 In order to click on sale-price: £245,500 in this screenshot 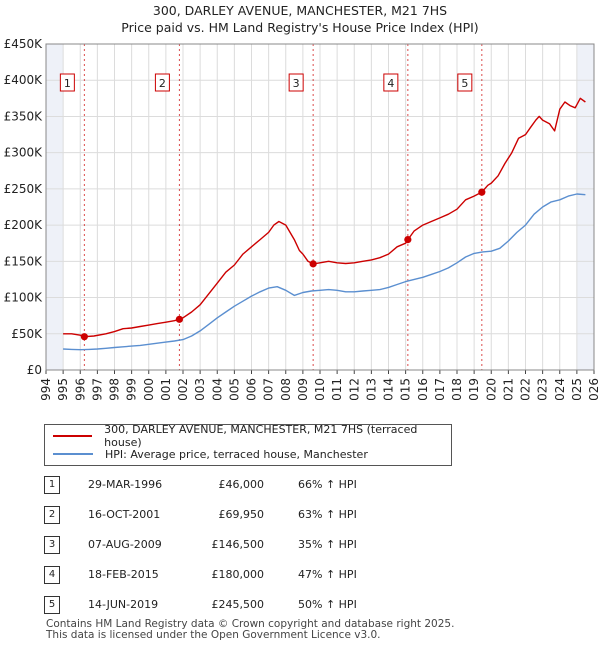, I will do `click(238, 604)`.